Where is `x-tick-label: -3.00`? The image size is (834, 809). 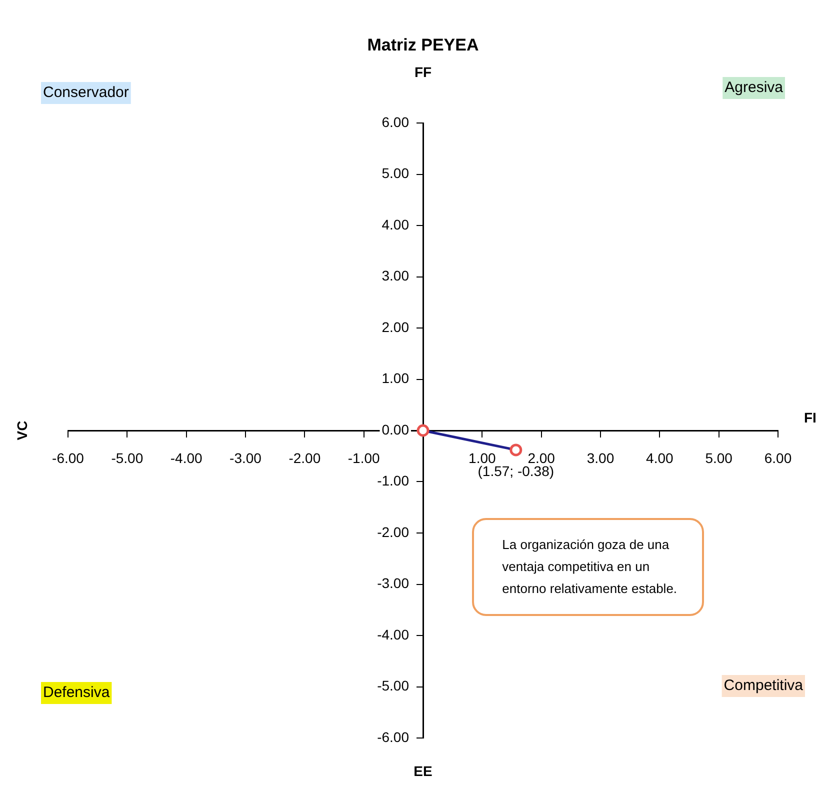 x-tick-label: -3.00 is located at coordinates (246, 458).